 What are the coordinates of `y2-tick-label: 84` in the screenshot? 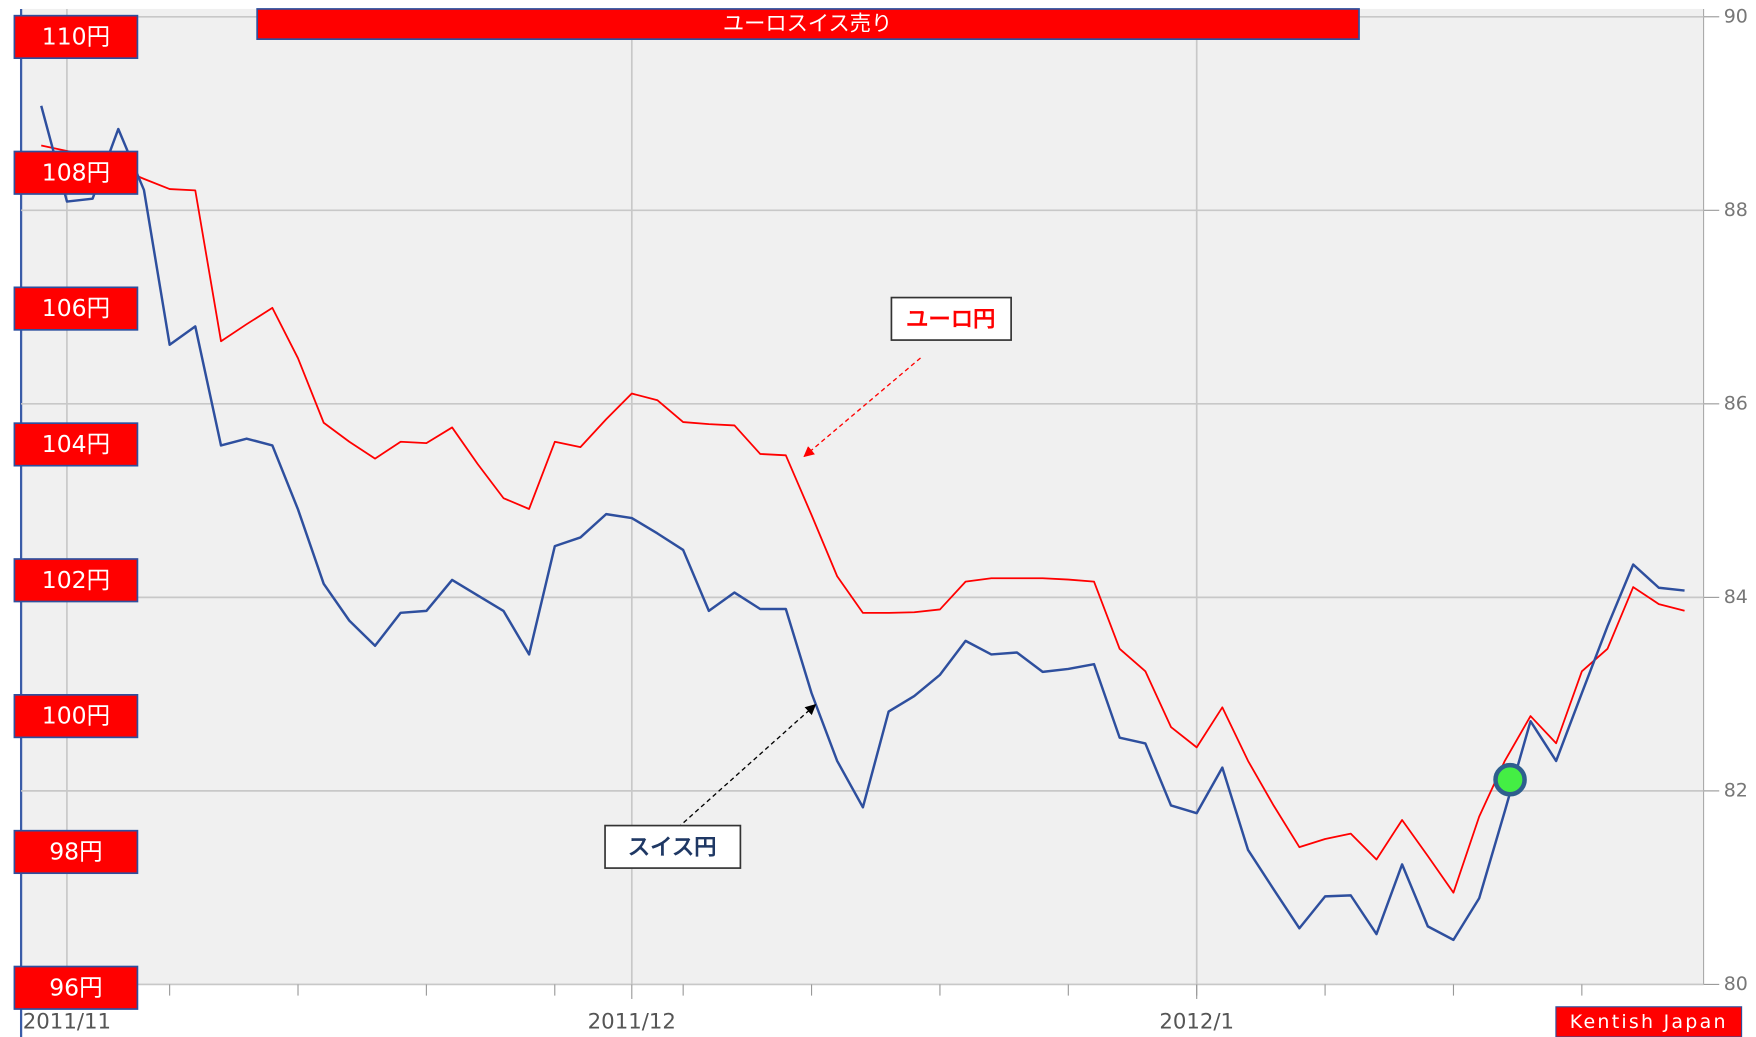 It's located at (1736, 597).